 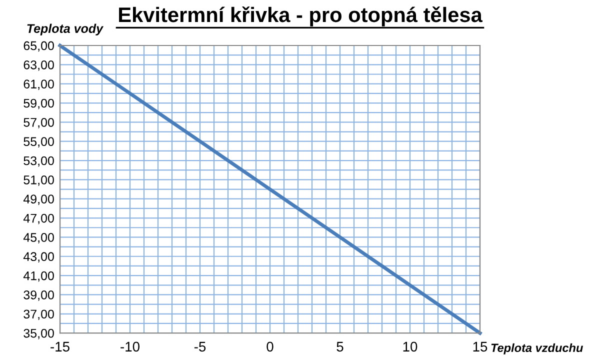 I want to click on x-tick-label: -15, so click(x=60, y=347).